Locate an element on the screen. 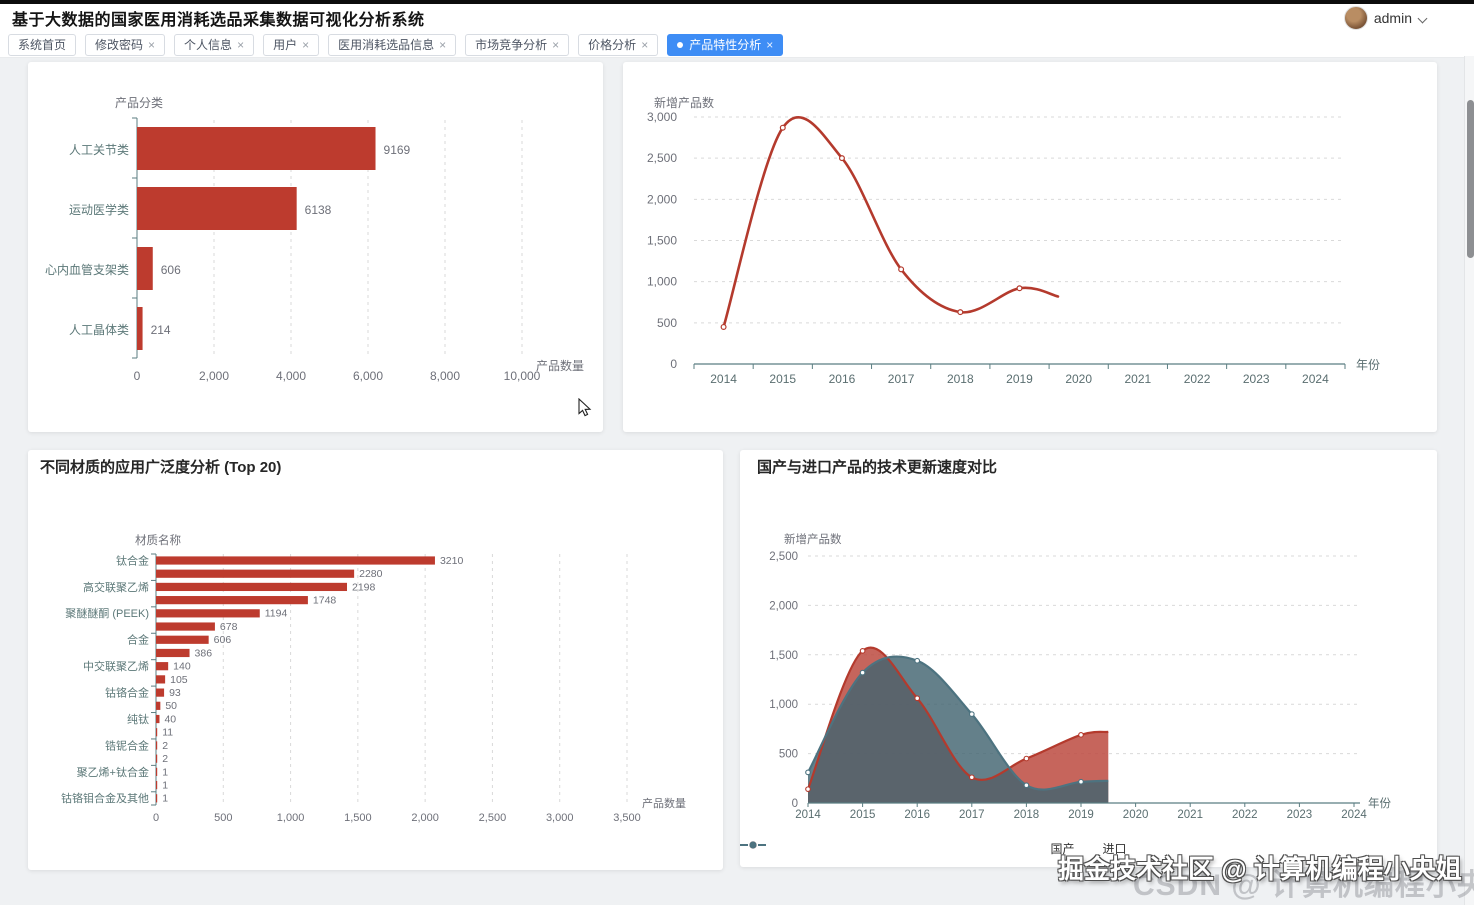 This screenshot has height=905, width=1474. svg-text: 2018 is located at coordinates (1027, 815).